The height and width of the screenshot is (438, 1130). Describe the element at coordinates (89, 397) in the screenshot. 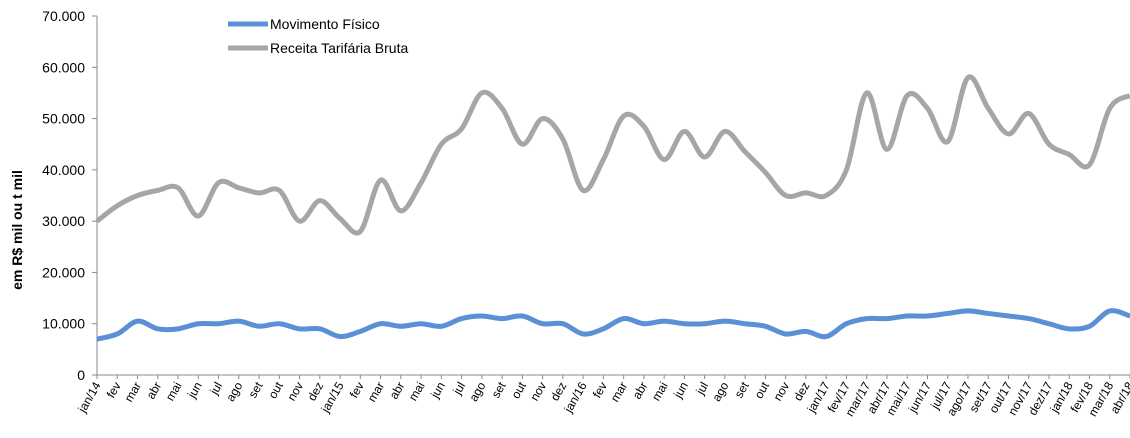

I see `x-tick-label: jan/14` at that location.